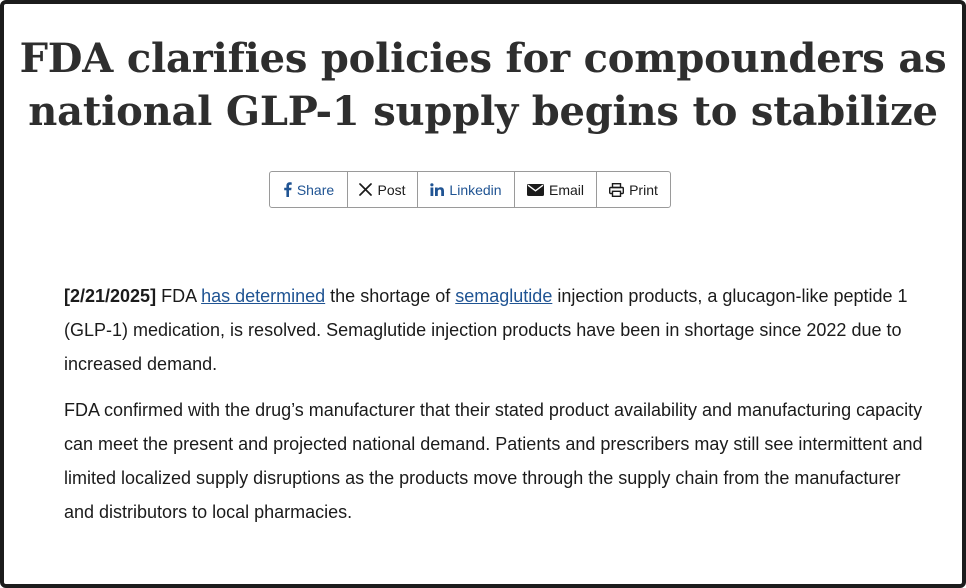 This screenshot has height=588, width=966. Describe the element at coordinates (475, 189) in the screenshot. I see `linkedin-label: Linkedin` at that location.